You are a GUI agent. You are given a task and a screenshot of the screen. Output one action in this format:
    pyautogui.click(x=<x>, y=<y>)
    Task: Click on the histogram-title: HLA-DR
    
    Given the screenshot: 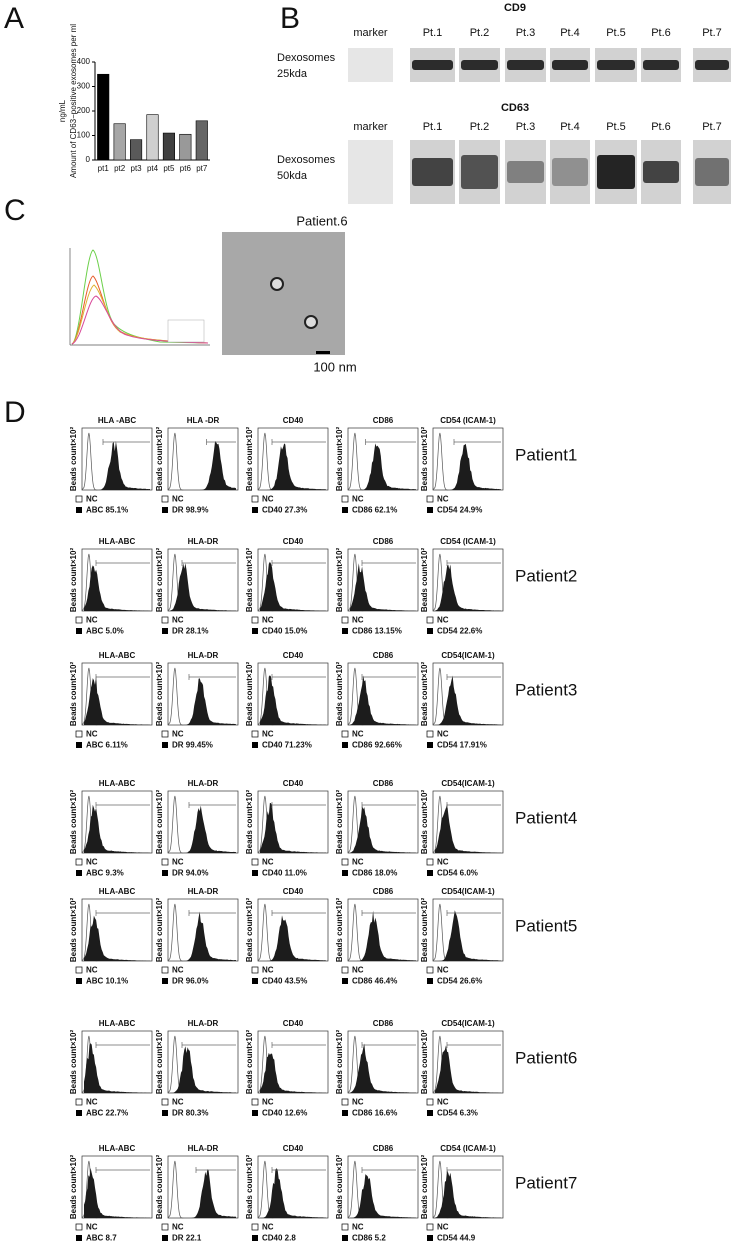 What is the action you would take?
    pyautogui.click(x=203, y=655)
    